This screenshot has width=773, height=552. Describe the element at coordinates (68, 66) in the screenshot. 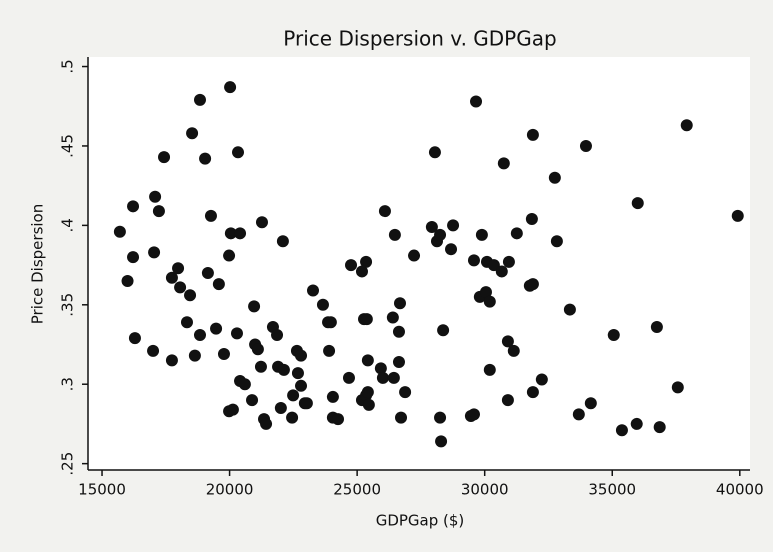

I see `y-tick-label: .5` at that location.